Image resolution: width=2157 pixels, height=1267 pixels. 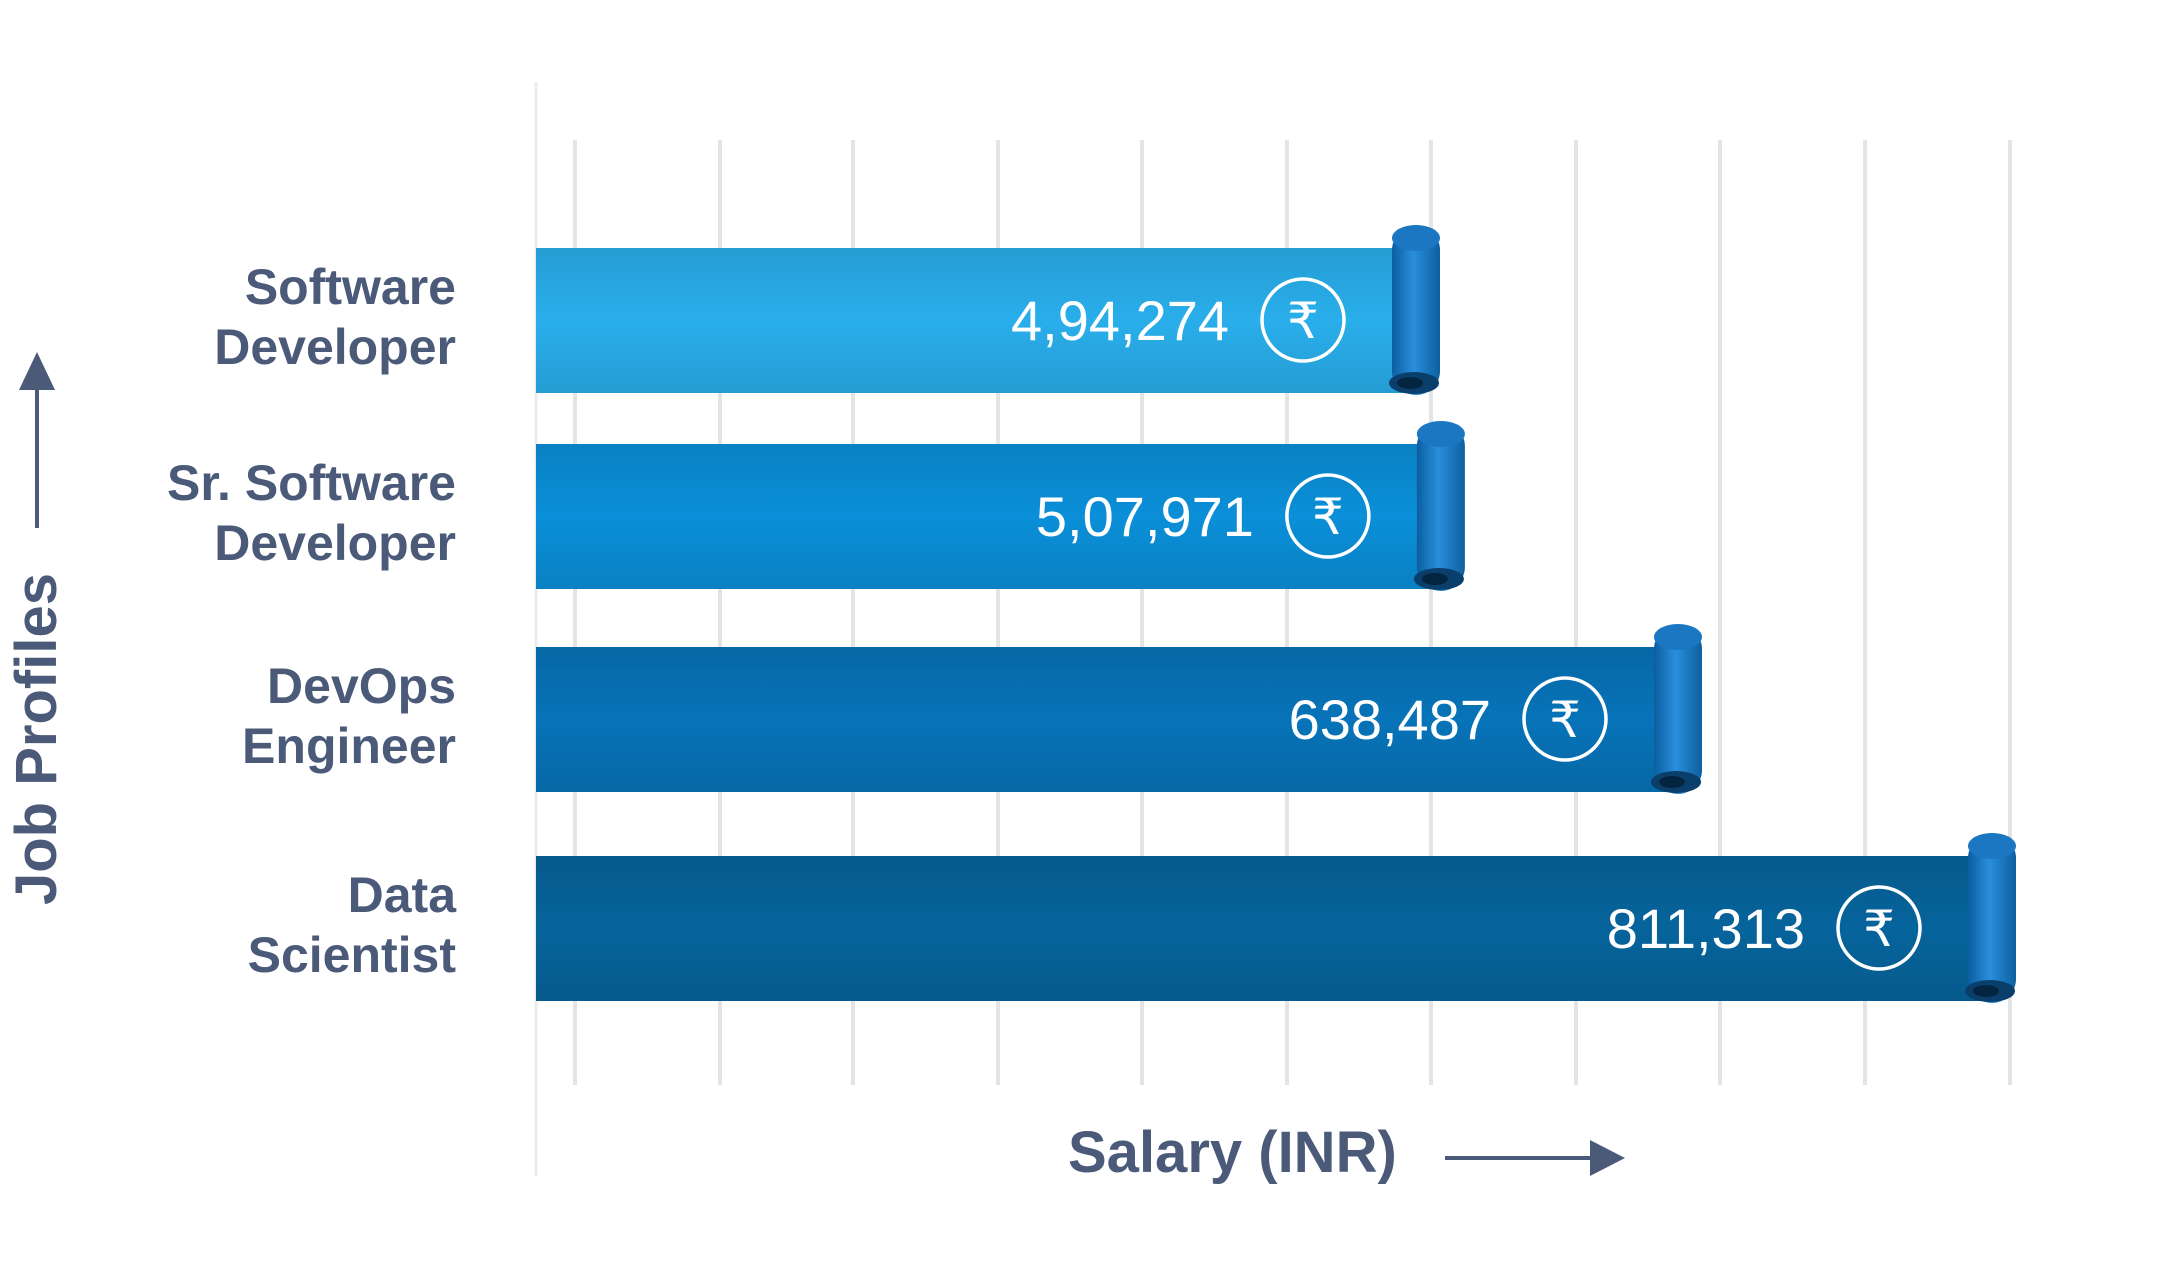 What do you see at coordinates (37, 440) in the screenshot?
I see `y-axis-arrow-icon` at bounding box center [37, 440].